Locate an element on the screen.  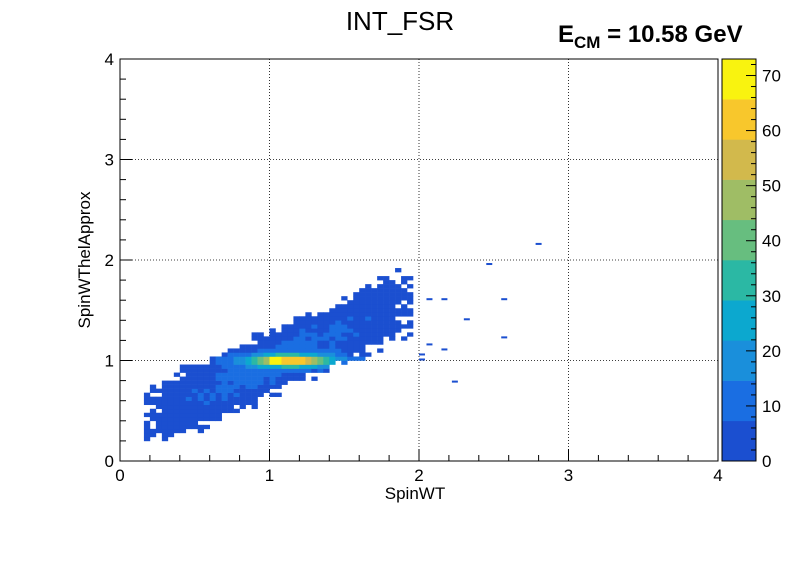
colorbar-tick-label: 20 is located at coordinates (771, 351).